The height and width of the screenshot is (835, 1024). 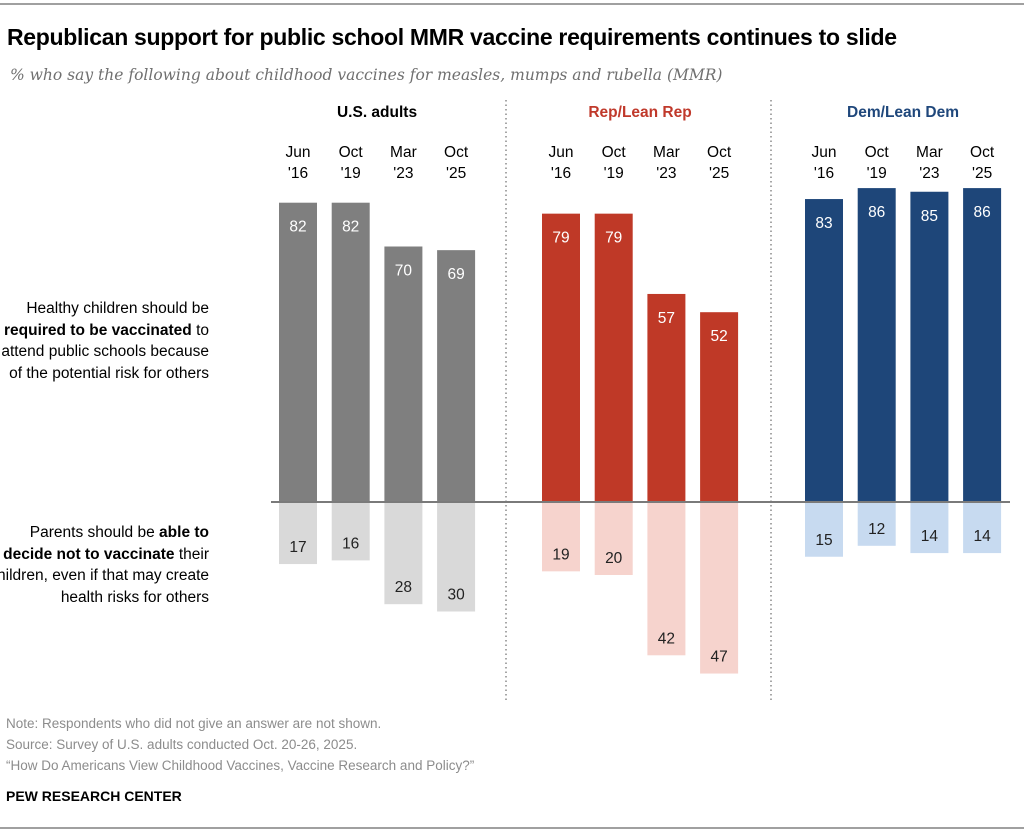 What do you see at coordinates (404, 271) in the screenshot?
I see `data-label-required: 70` at bounding box center [404, 271].